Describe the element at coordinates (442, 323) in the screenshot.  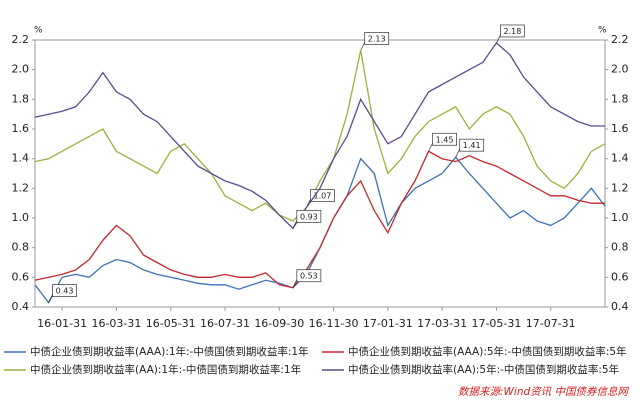
I see `x-tick-label: 17-03-31` at that location.